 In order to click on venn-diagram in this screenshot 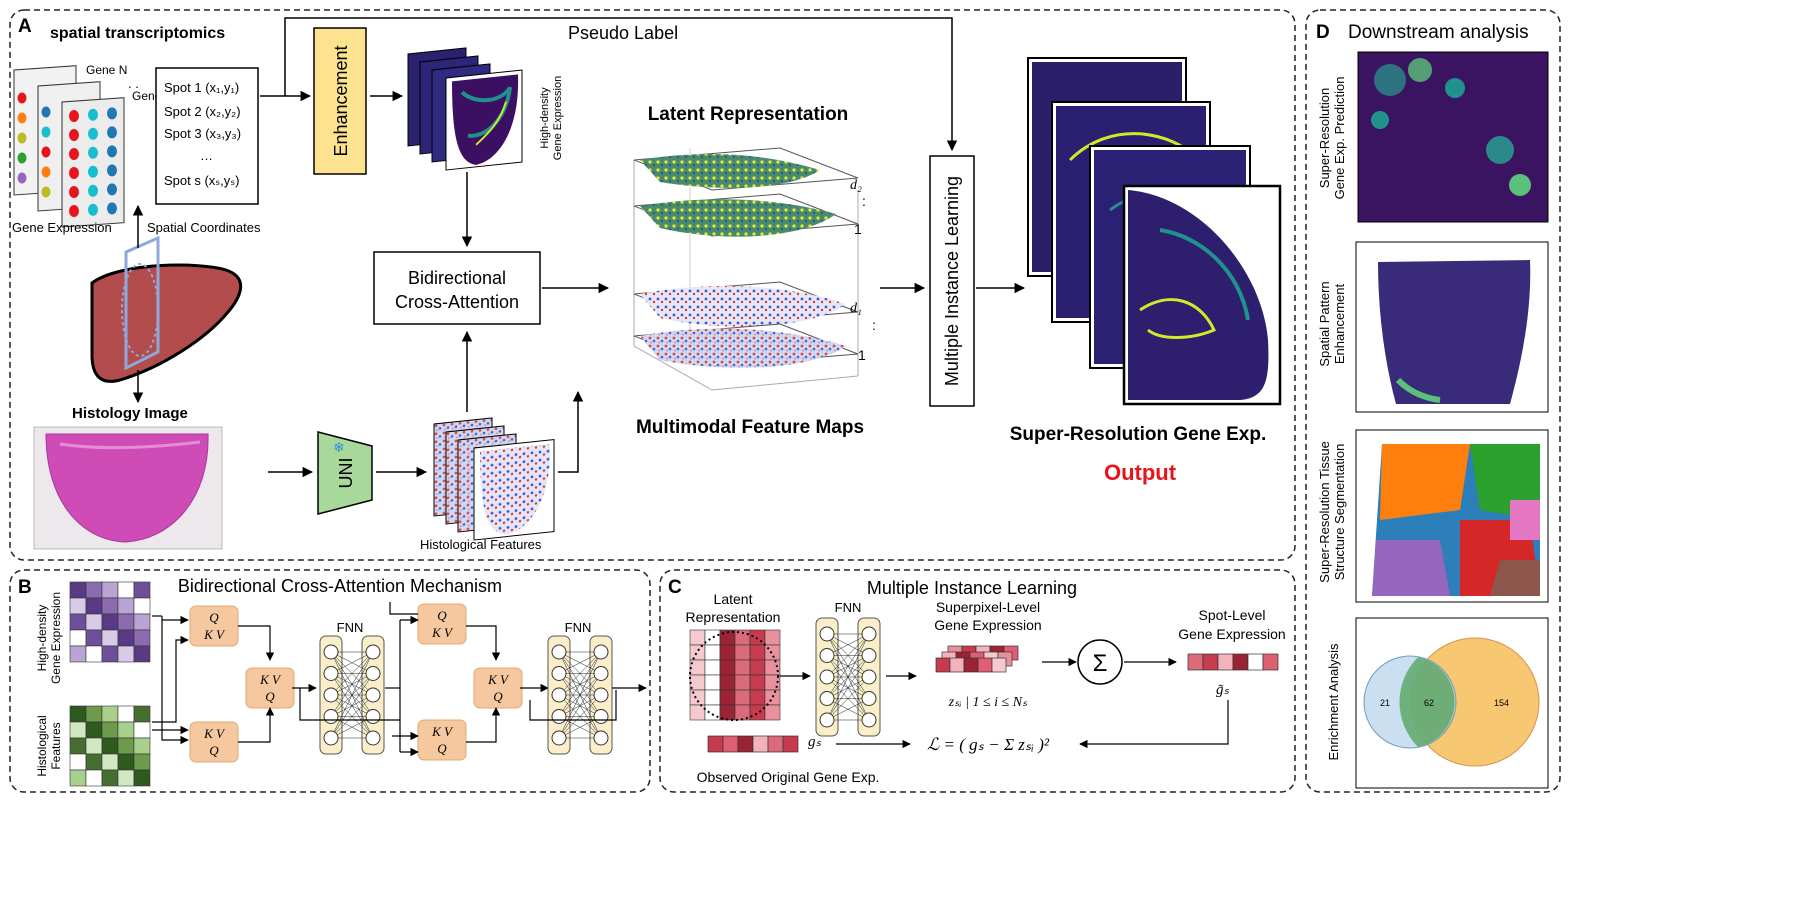, I will do `click(1451, 702)`.